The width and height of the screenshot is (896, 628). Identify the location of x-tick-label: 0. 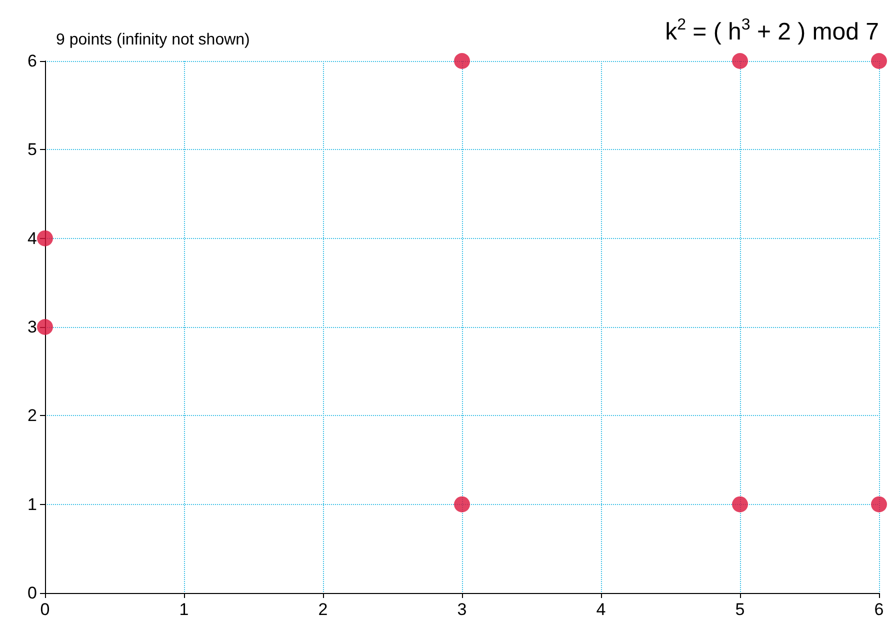
(45, 609).